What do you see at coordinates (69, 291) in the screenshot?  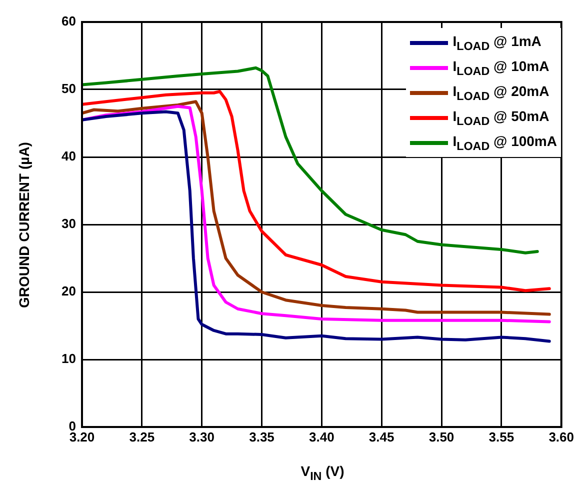 I see `y-tick-label: 20` at bounding box center [69, 291].